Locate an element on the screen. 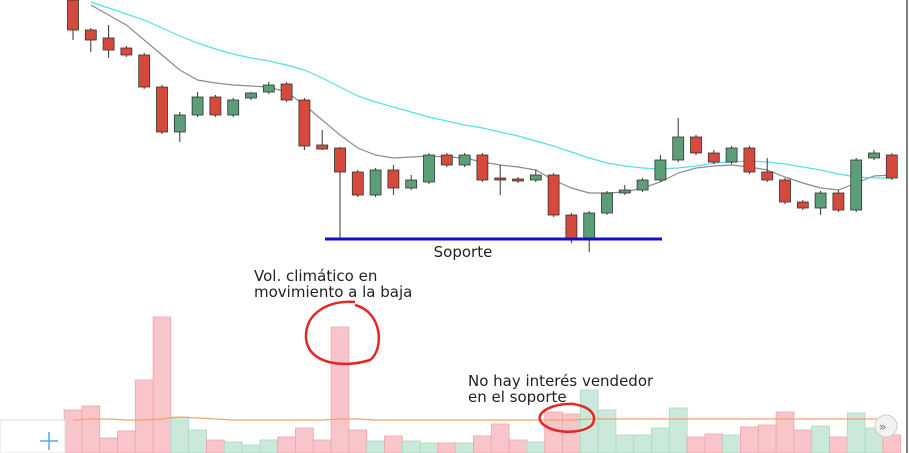  crosshair-icon is located at coordinates (49, 441).